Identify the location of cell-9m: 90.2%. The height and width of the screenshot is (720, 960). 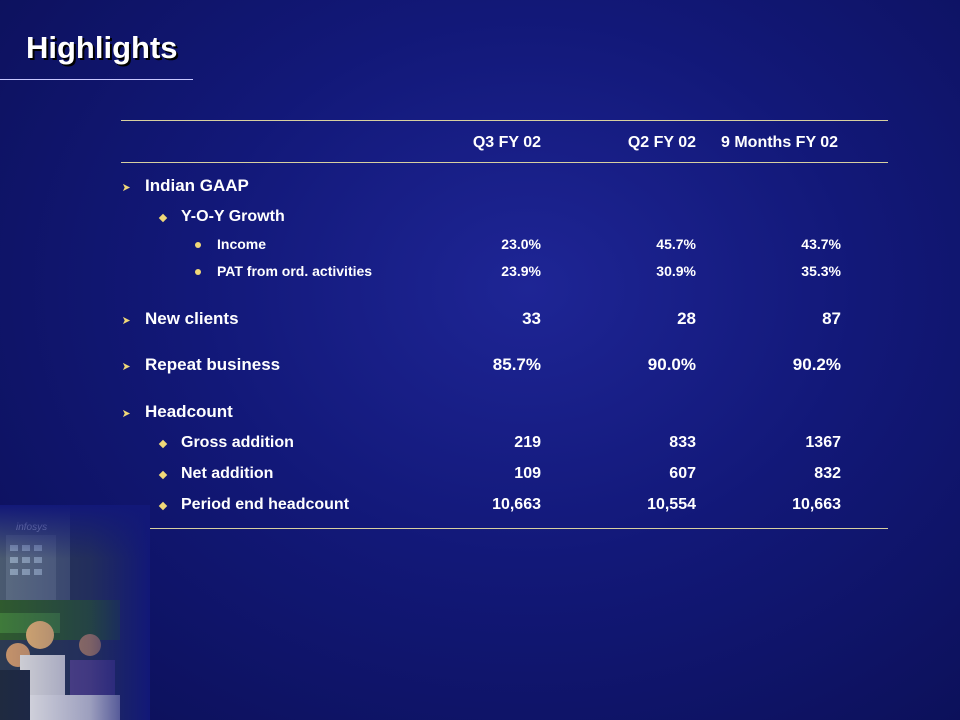
(816, 364).